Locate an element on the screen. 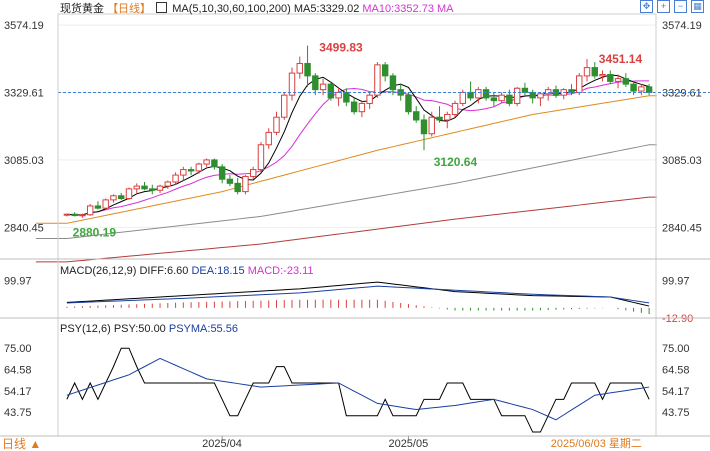 This screenshot has height=451, width=710. psy-params: PSY(12,6) is located at coordinates (85, 329).